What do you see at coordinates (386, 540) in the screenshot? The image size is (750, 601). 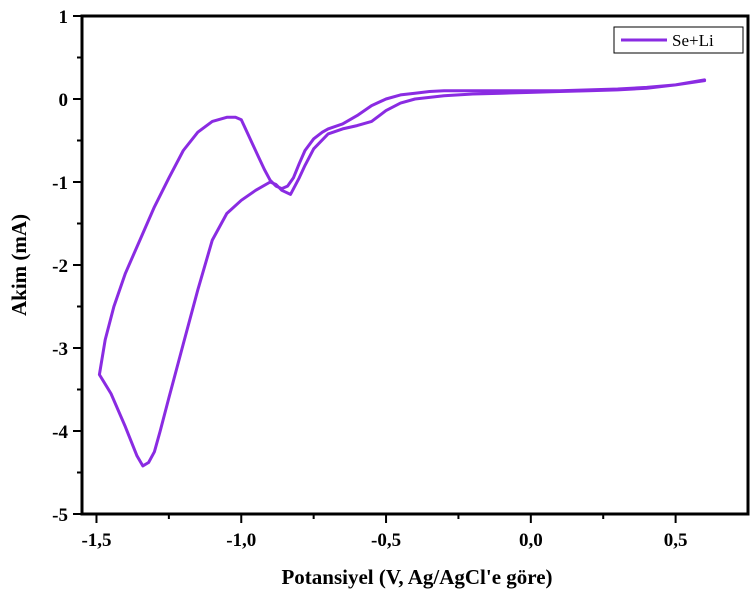 I see `x-tick-label: -0,5` at bounding box center [386, 540].